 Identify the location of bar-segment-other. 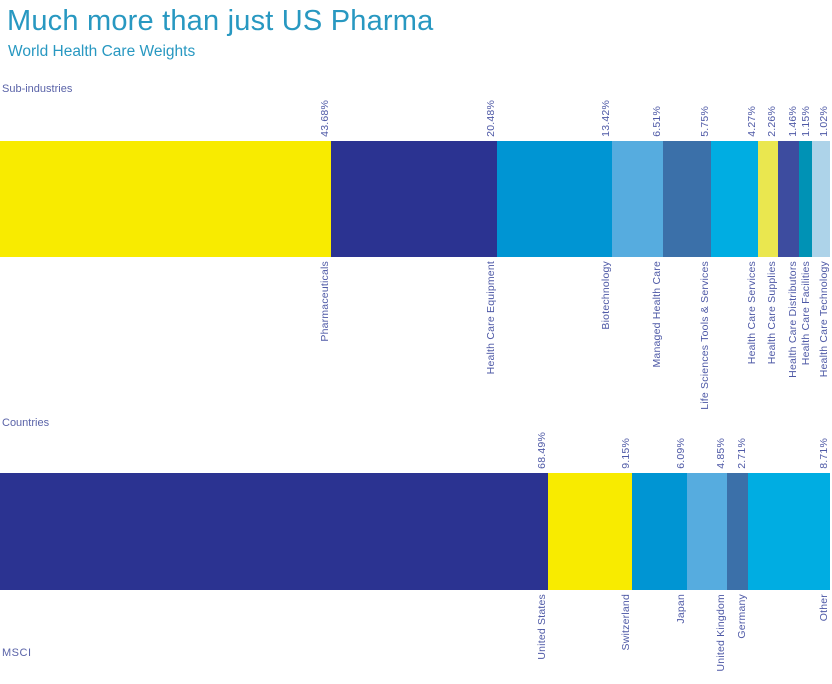
(789, 531).